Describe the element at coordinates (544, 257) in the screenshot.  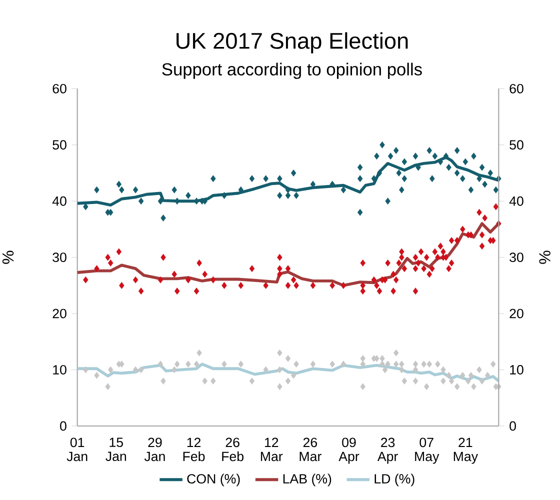
I see `y2-axis-title: %` at that location.